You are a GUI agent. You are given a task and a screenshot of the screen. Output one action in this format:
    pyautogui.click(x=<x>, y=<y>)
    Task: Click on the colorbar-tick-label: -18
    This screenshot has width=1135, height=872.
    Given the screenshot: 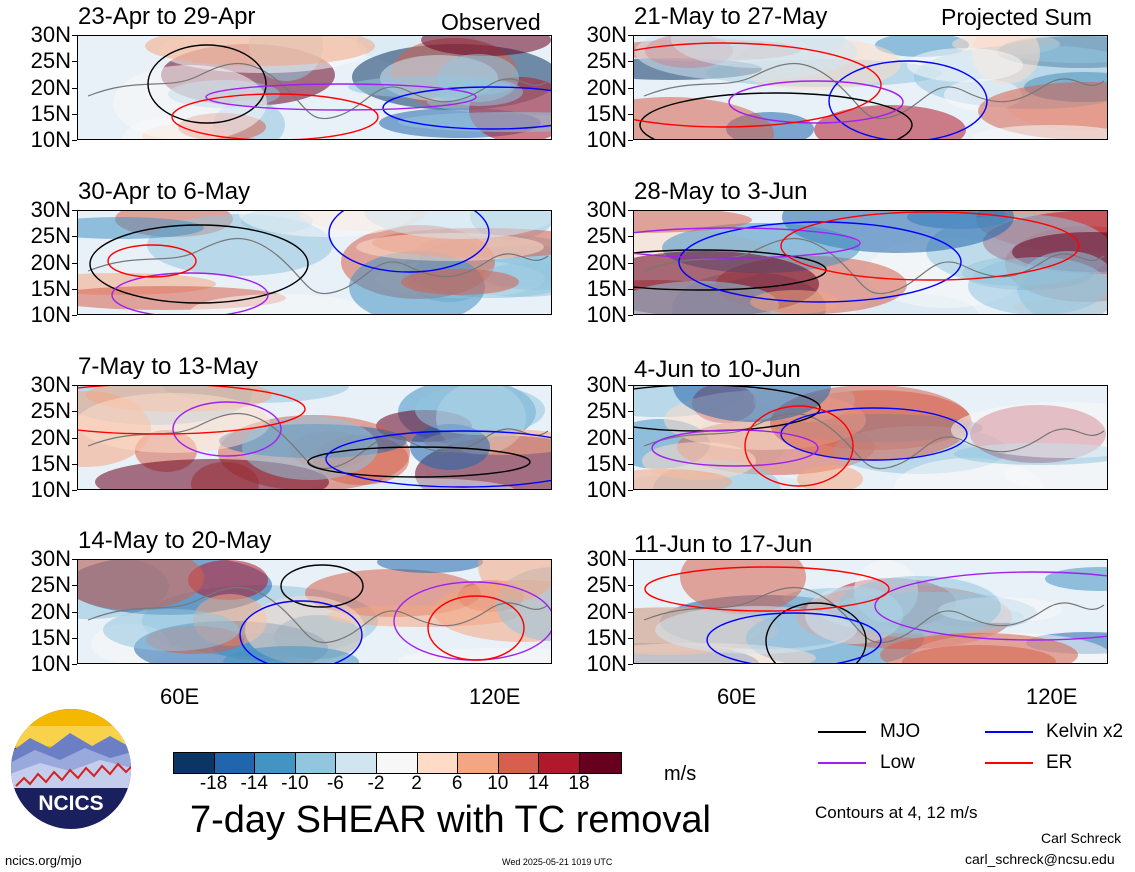 What is the action you would take?
    pyautogui.click(x=213, y=783)
    